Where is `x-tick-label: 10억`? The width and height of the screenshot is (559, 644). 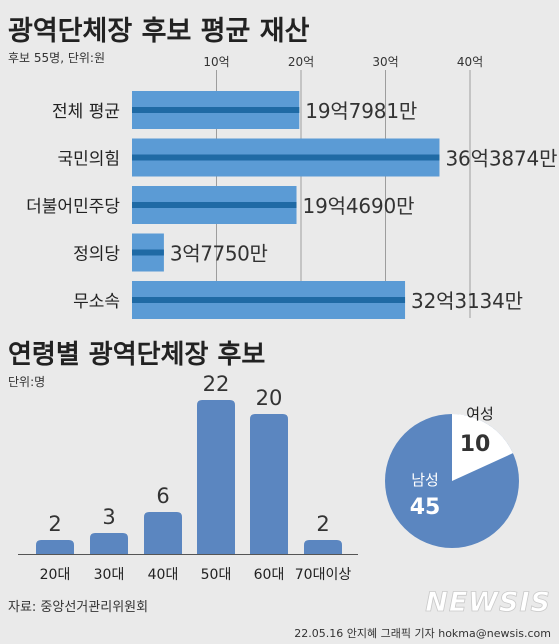
x-tick-label: 10억 is located at coordinates (216, 62).